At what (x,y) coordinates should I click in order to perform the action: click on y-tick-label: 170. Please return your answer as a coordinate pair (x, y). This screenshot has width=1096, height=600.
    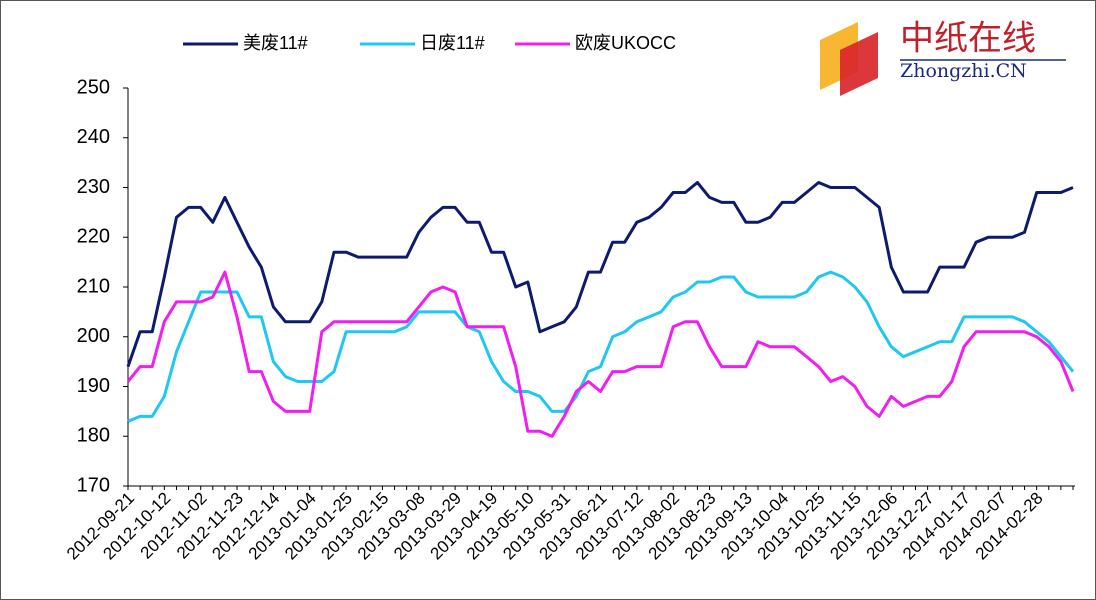
    Looking at the image, I should click on (93, 485).